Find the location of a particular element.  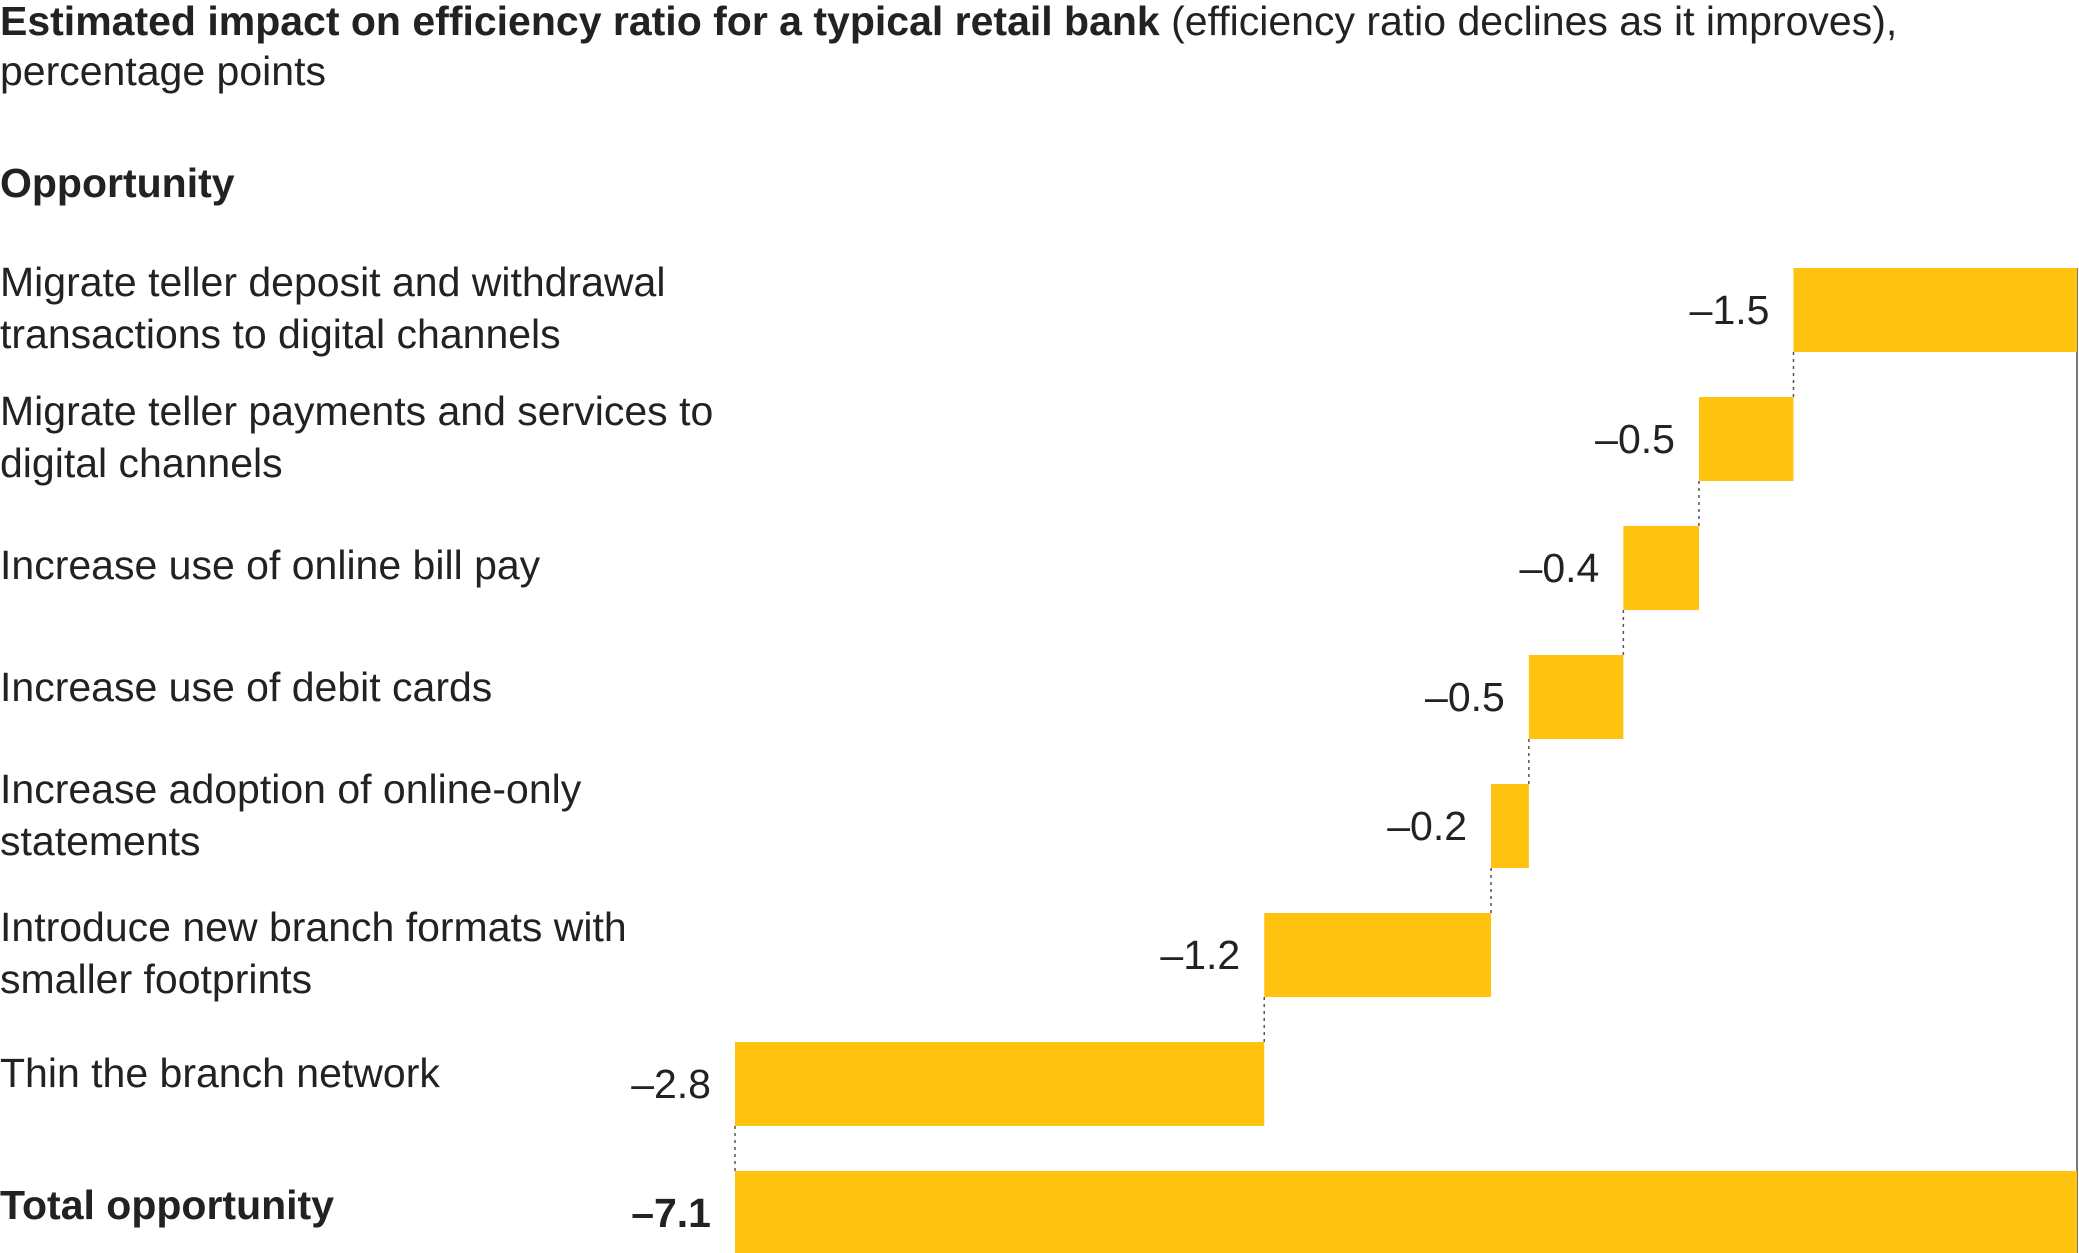

bar-thin-branch-network is located at coordinates (1000, 1084).